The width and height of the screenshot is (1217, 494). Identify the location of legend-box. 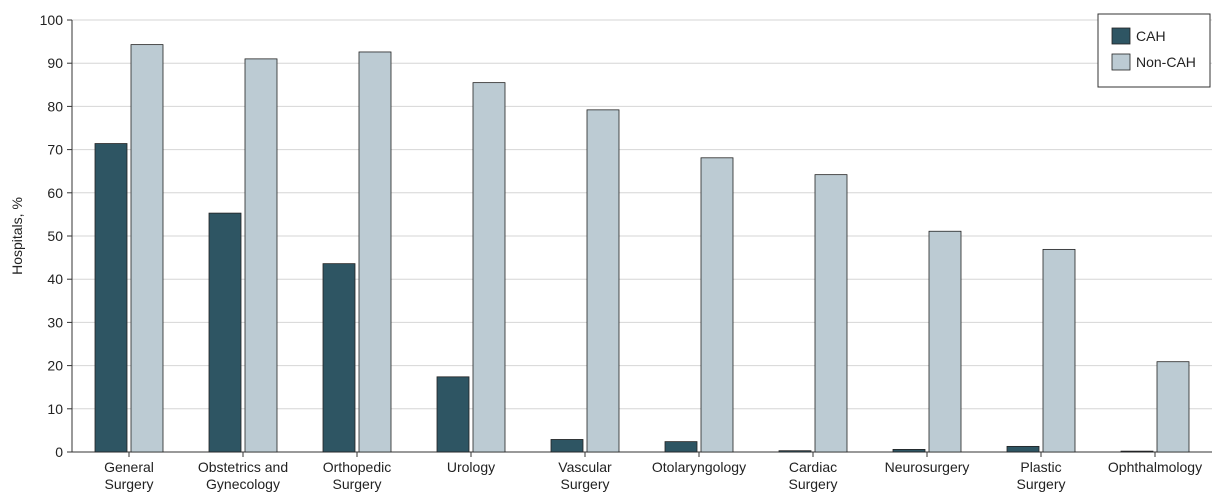
(1154, 50).